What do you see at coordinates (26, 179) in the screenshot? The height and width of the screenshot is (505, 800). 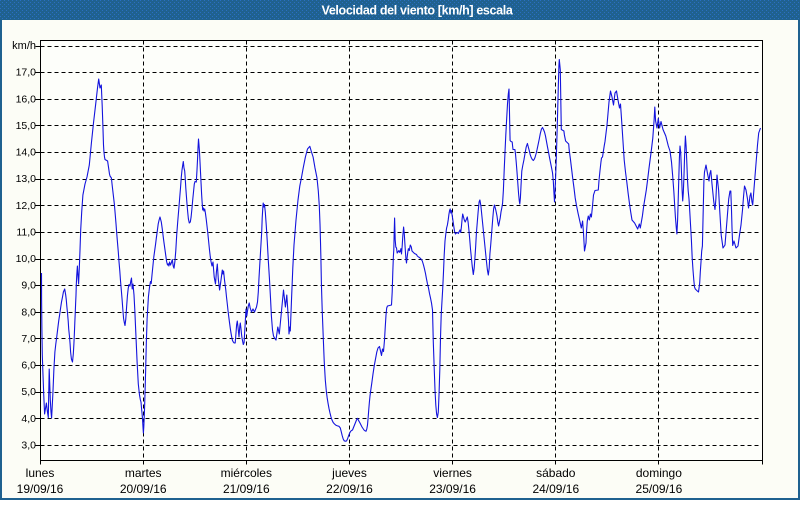 I see `svg-text: 13,0` at bounding box center [26, 179].